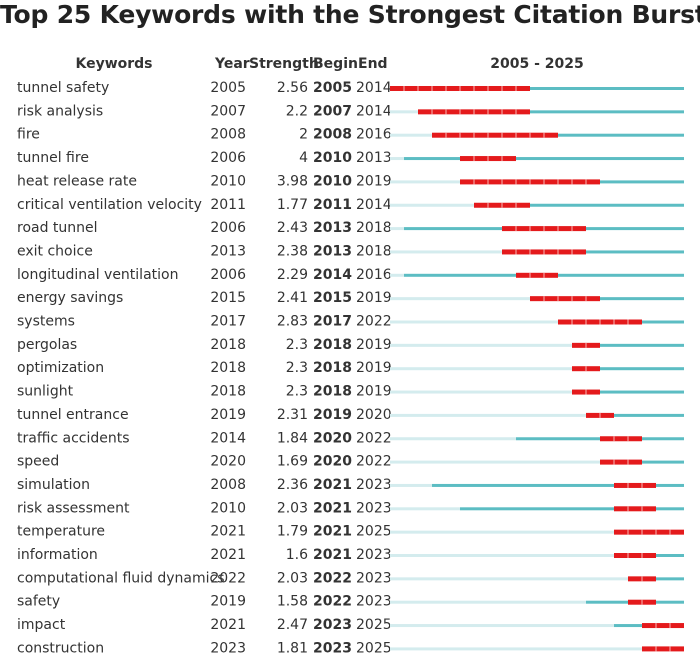 This screenshot has width=700, height=654. I want to click on strength-value: 2.83, so click(292, 322).